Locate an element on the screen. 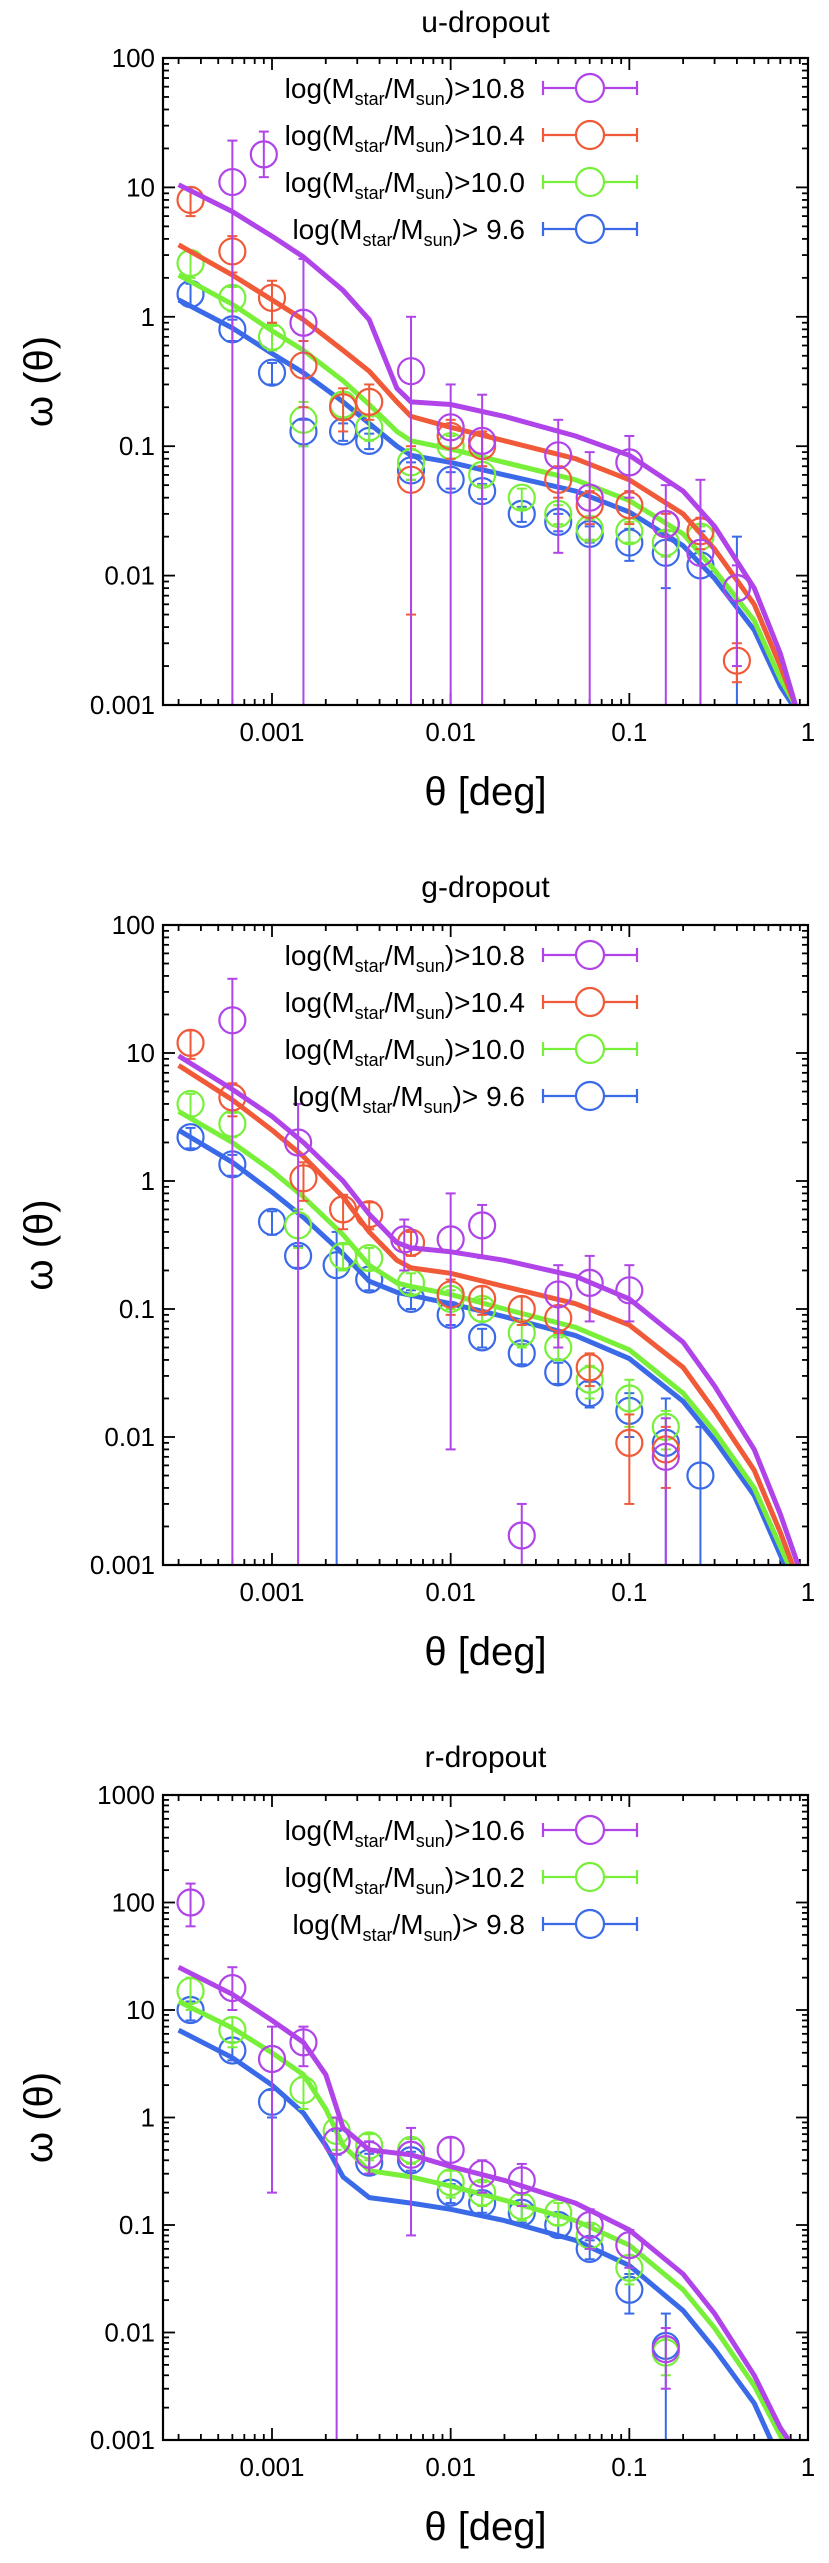  legend-label-part: )> 9.8 is located at coordinates (489, 1924).